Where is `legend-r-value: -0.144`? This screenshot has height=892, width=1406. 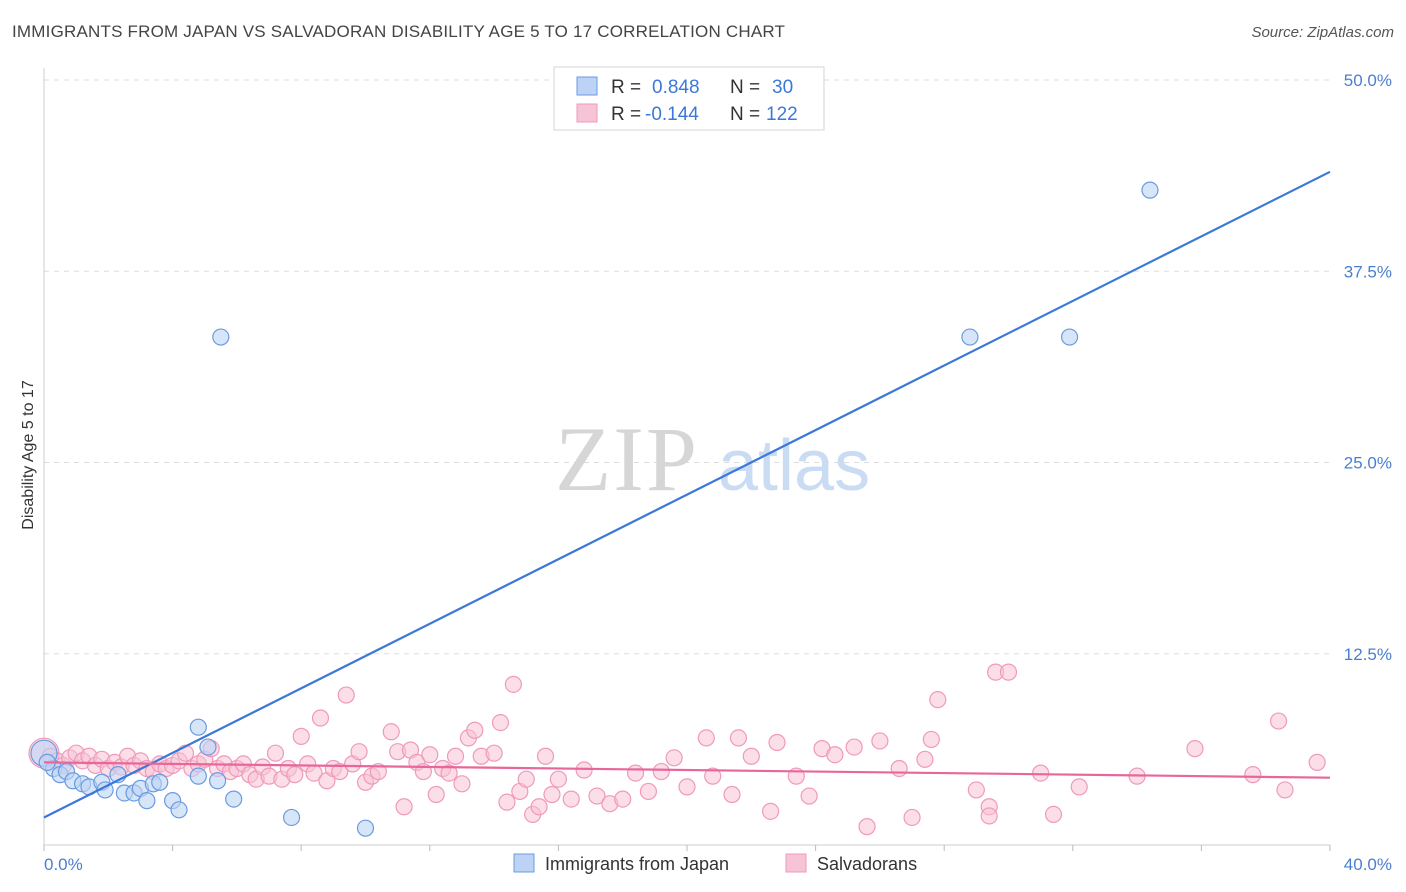
legend-r-value: -0.144 is located at coordinates (672, 114).